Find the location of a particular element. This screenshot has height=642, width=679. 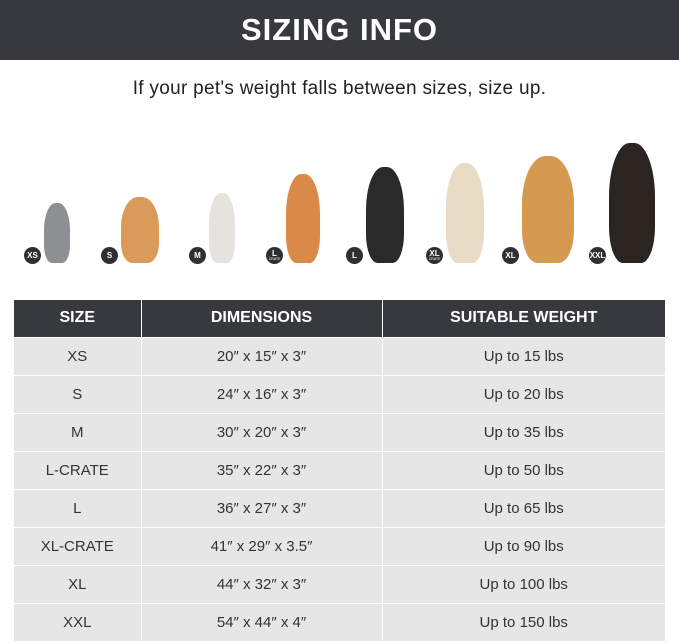

table-cell: Up to 15 lbs is located at coordinates (523, 356).